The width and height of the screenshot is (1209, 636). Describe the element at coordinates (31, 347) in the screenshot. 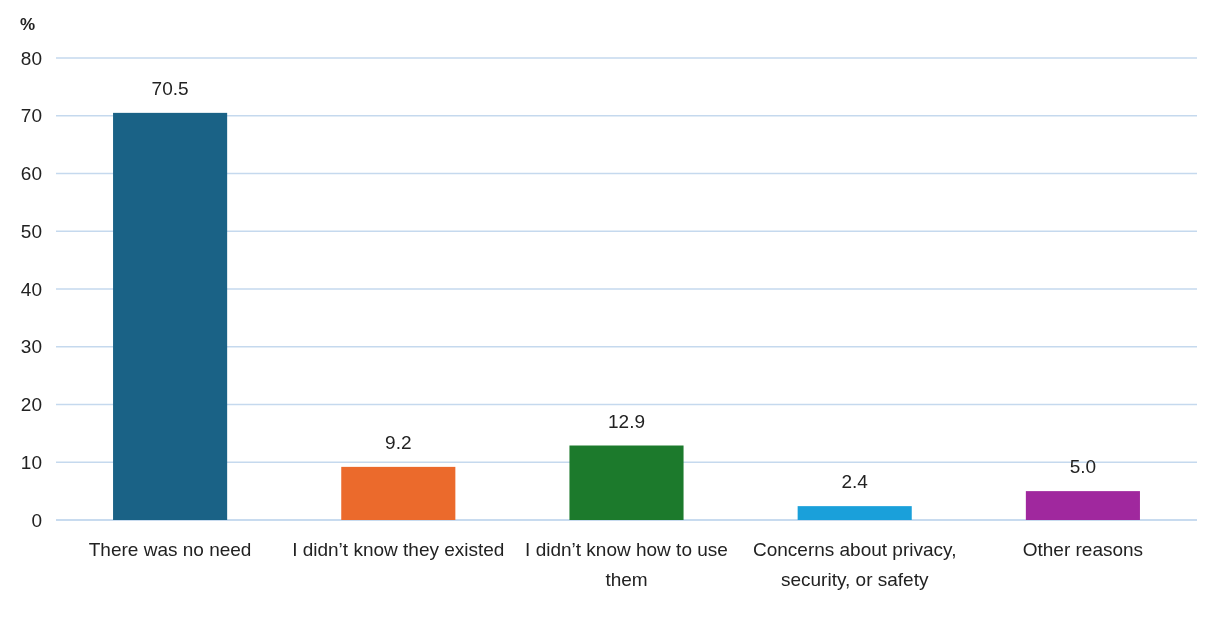

I see `y-tick-label: 30` at that location.